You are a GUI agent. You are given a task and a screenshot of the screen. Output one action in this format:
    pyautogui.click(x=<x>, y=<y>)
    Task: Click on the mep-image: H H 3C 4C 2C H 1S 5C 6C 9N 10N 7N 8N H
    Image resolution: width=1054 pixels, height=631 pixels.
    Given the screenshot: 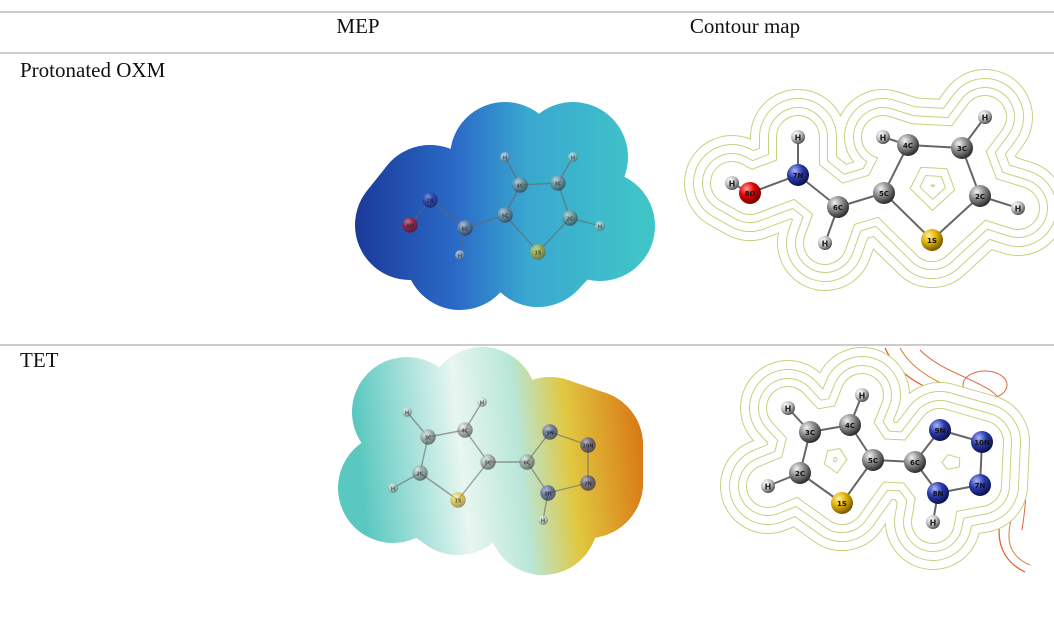 What is the action you would take?
    pyautogui.click(x=490, y=461)
    